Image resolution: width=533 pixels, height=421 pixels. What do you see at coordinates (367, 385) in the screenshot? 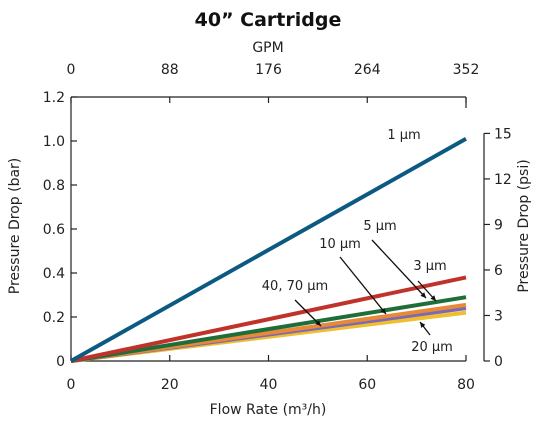
I see `bottom-tick-label: 60` at bounding box center [367, 385].